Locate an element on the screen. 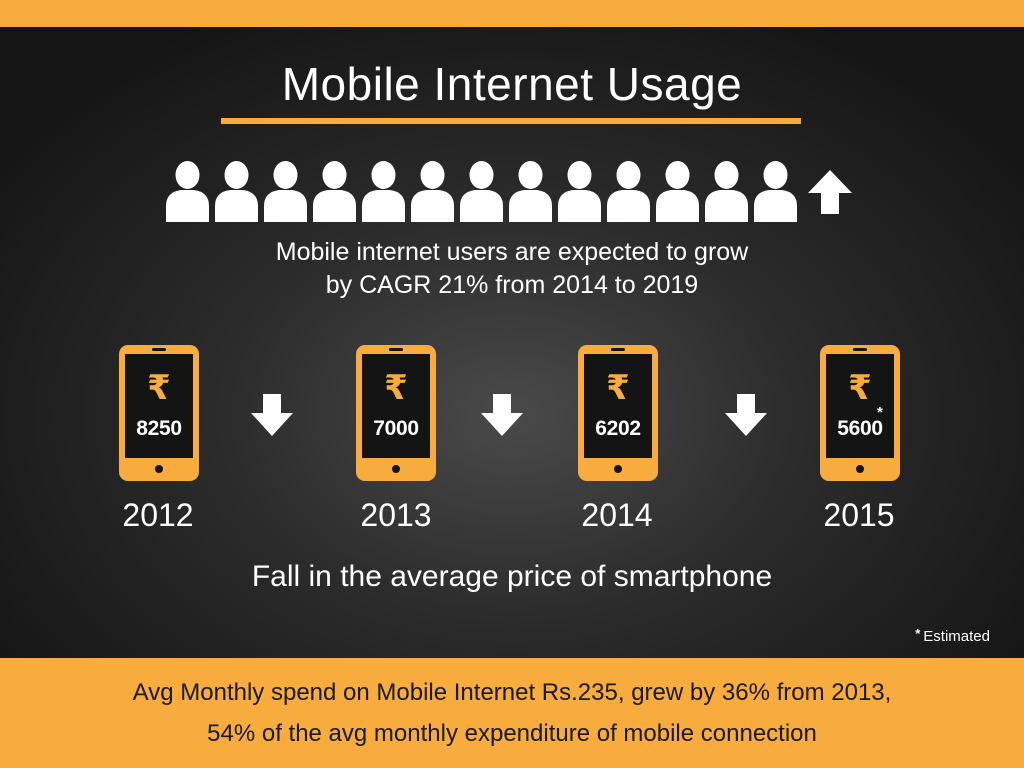 This screenshot has height=768, width=1024. footnote-marker: * is located at coordinates (918, 633).